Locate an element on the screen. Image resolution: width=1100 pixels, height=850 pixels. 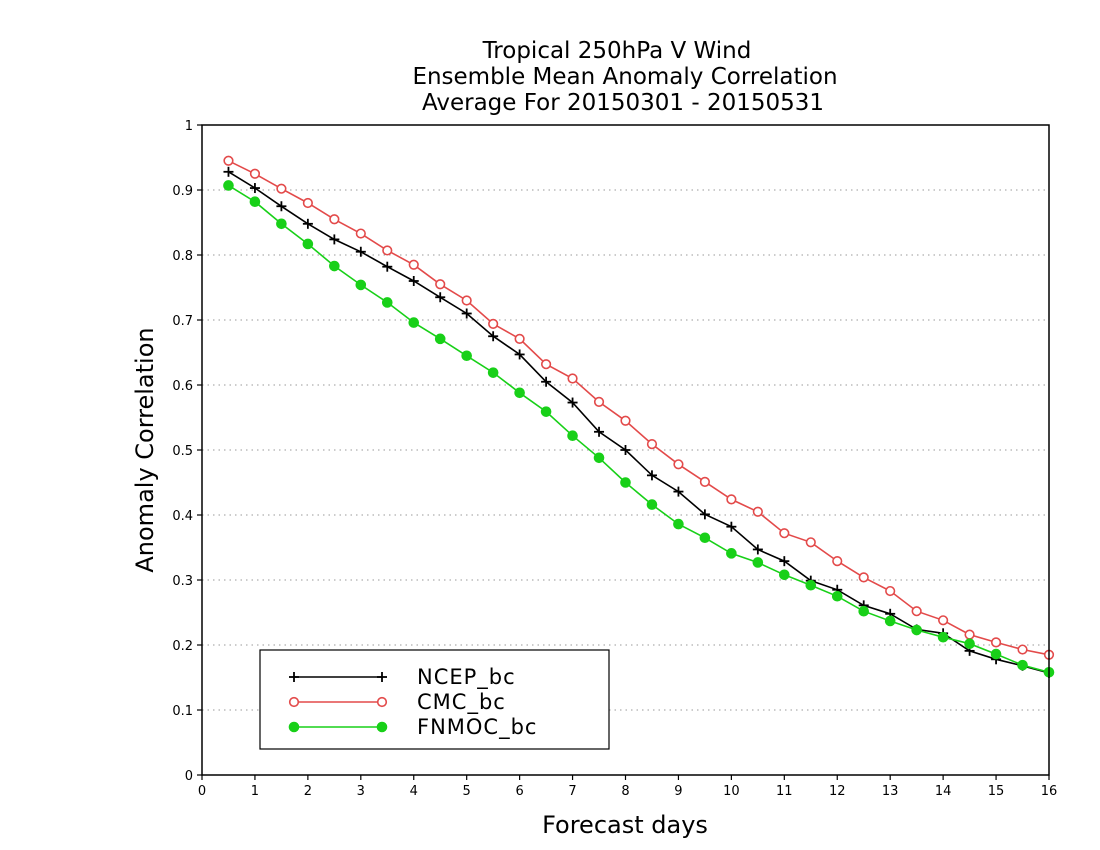
x-tick-label-8: 8 is located at coordinates (625, 791).